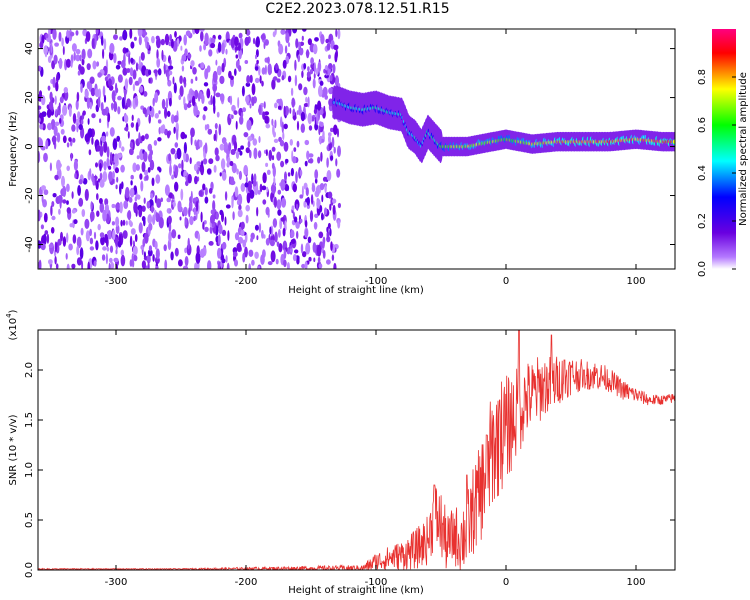  Describe the element at coordinates (376, 281) in the screenshot. I see `x-tick-label: -100` at that location.